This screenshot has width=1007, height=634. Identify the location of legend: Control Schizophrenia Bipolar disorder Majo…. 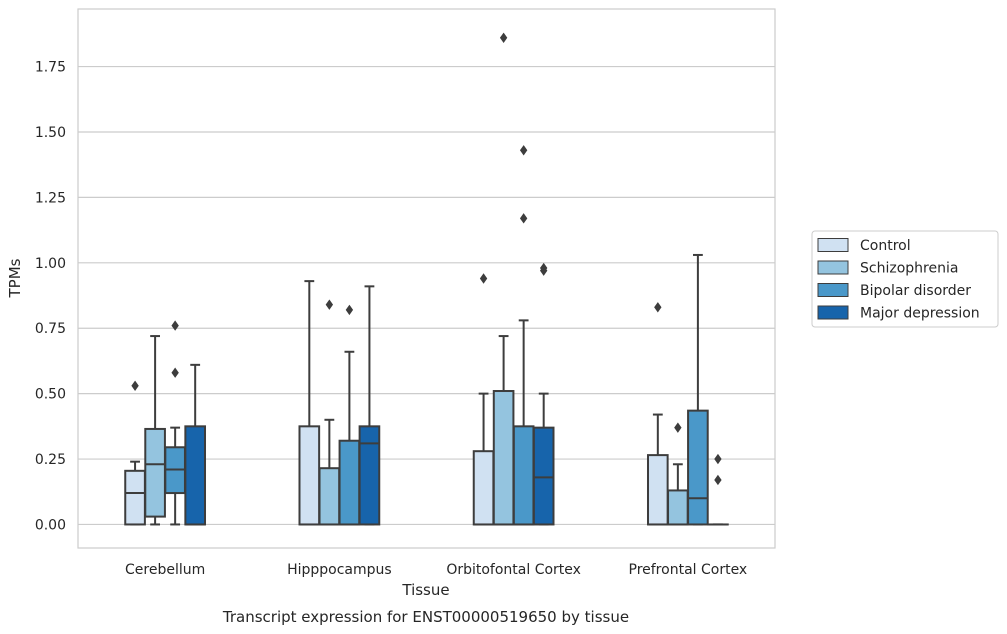
(905, 279).